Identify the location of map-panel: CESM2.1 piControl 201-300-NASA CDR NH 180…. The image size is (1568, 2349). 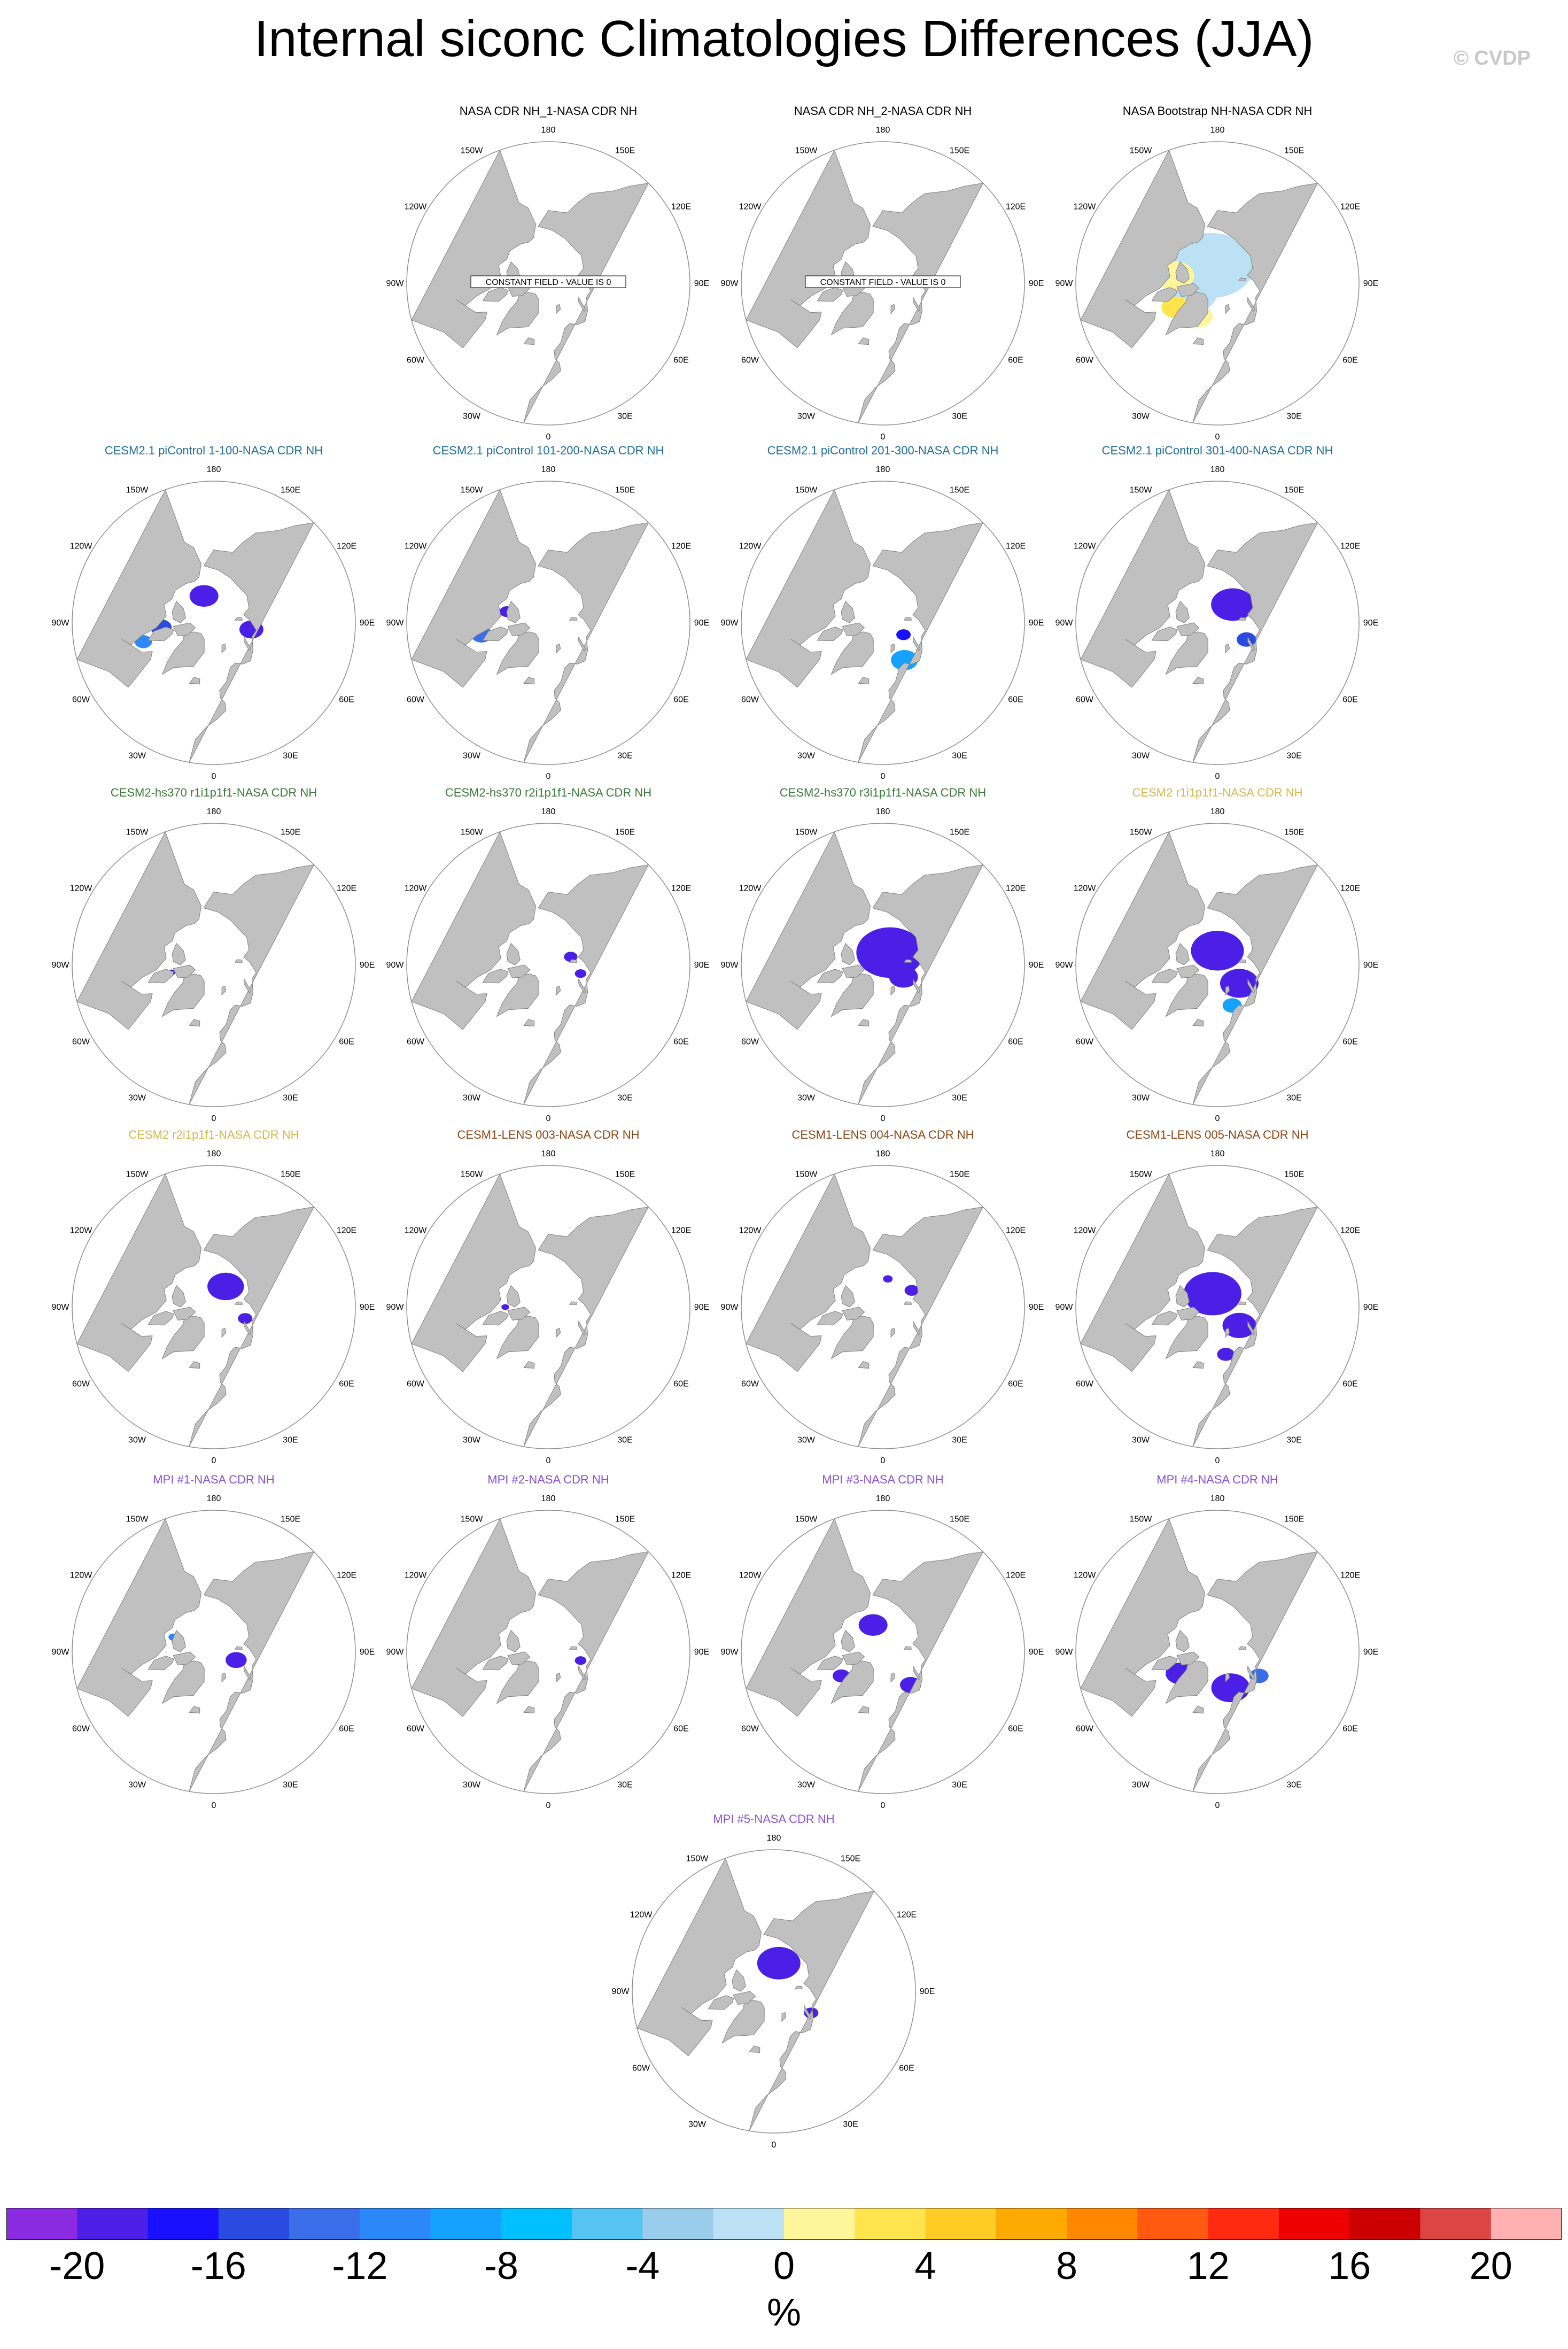
(883, 617).